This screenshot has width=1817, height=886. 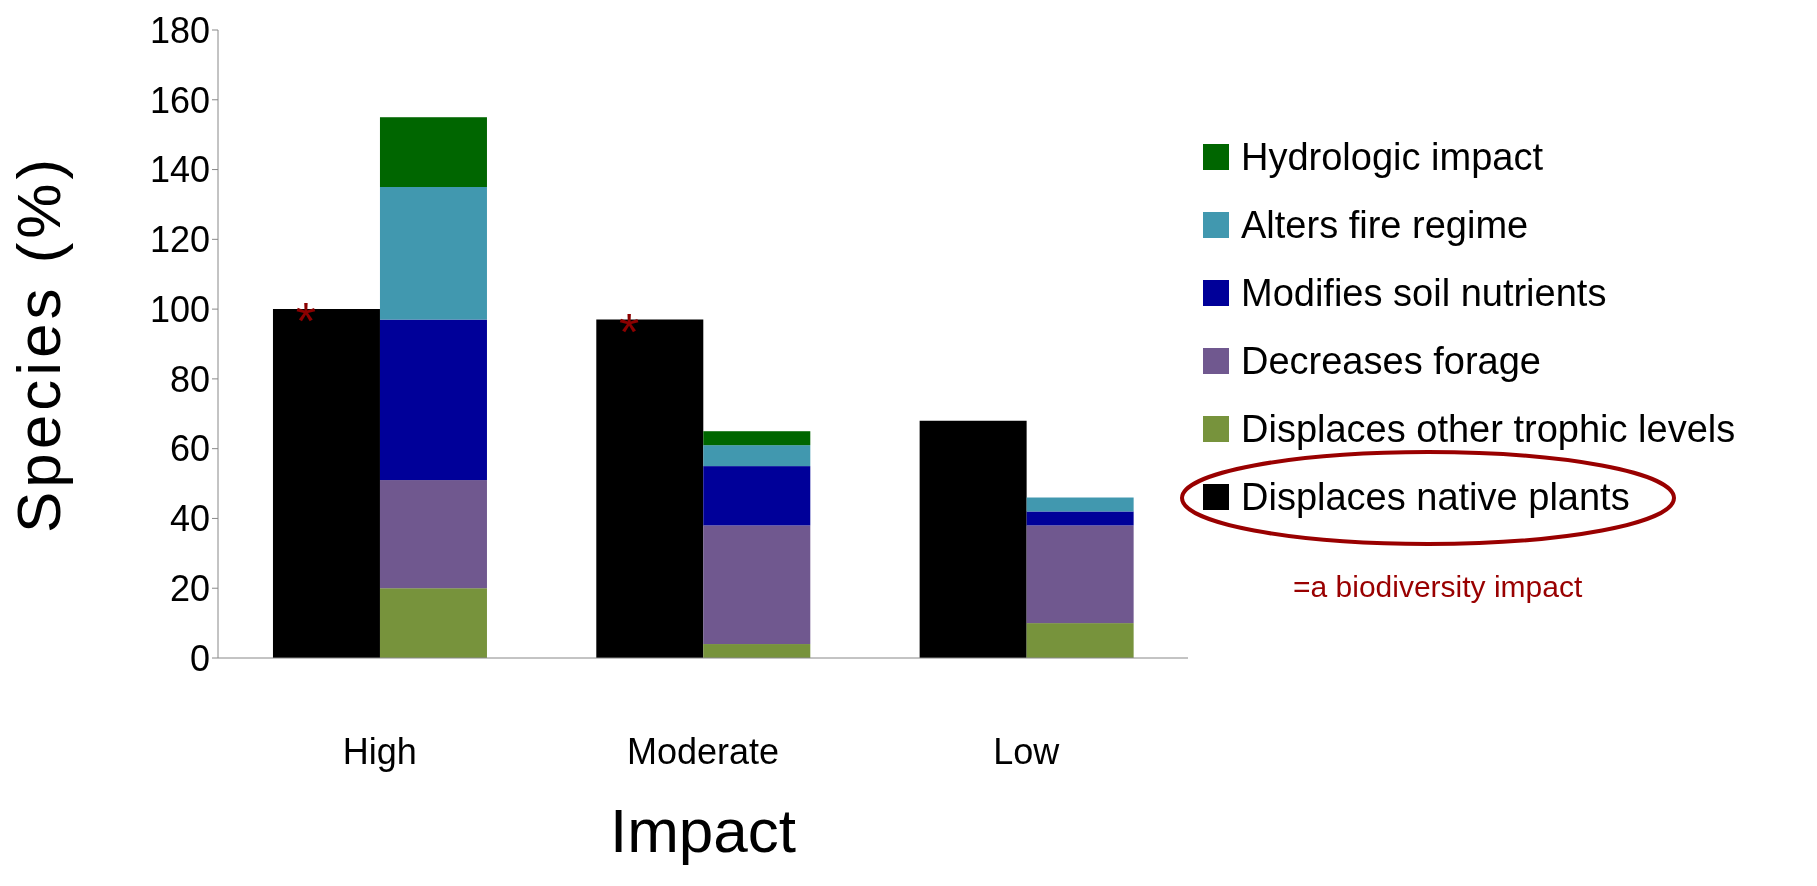 I want to click on legend-label: Modifies soil nutrients, so click(x=1424, y=293).